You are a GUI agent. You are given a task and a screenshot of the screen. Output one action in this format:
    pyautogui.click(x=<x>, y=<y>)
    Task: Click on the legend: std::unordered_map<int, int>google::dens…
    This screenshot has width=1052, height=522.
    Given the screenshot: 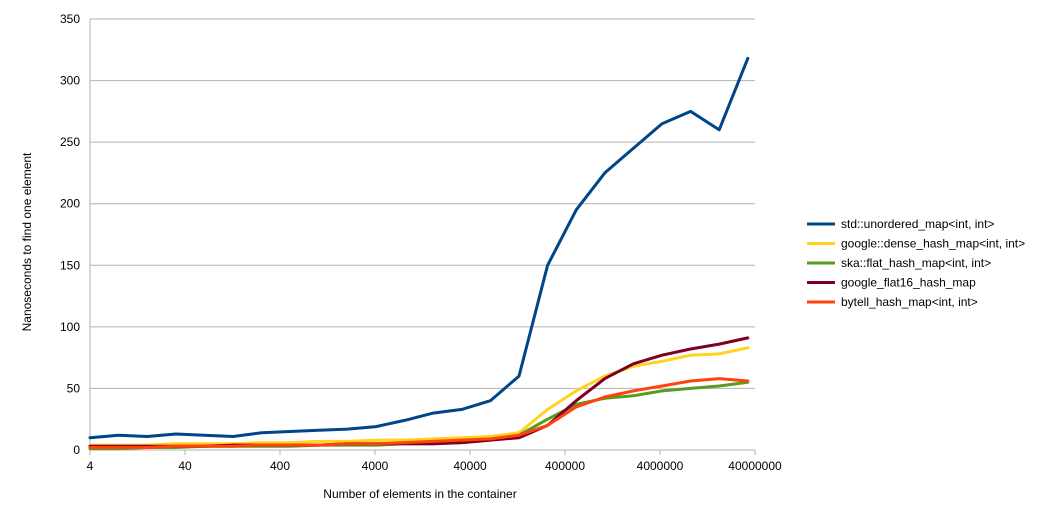 What is the action you would take?
    pyautogui.click(x=916, y=263)
    